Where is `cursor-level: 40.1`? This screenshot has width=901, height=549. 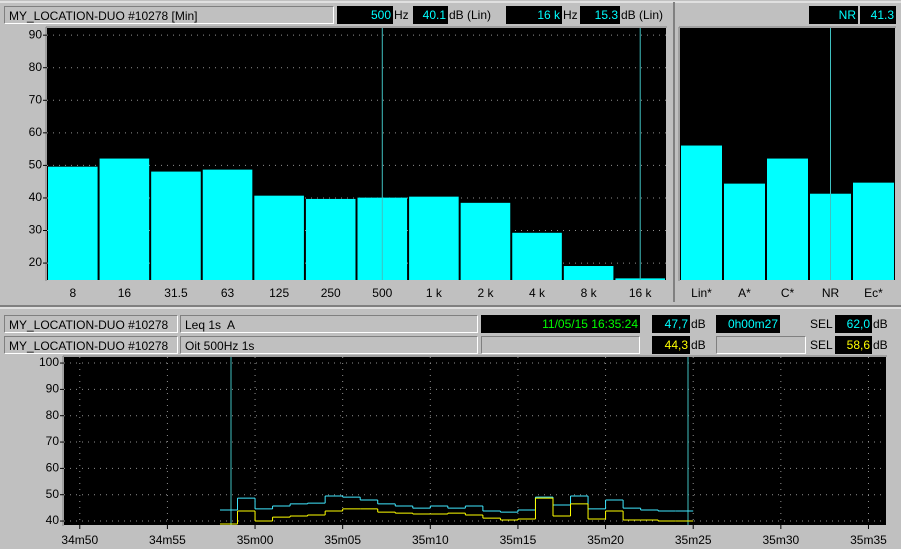 cursor-level: 40.1 is located at coordinates (430, 15).